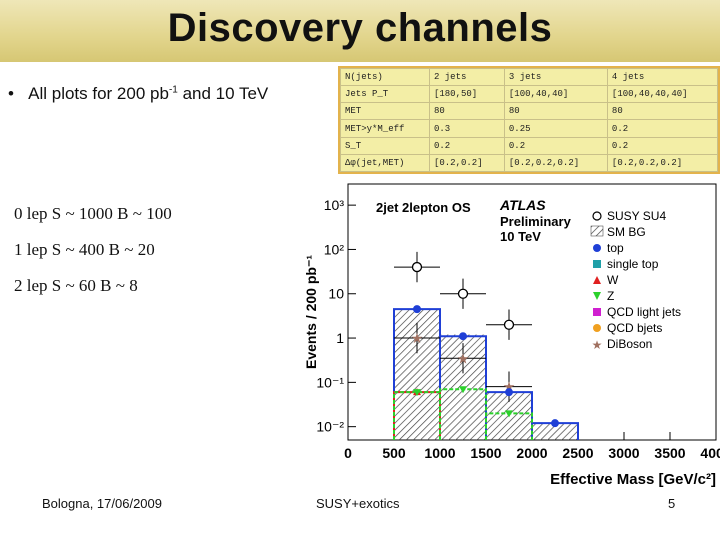 Image resolution: width=720 pixels, height=540 pixels. I want to click on cuts-cell: 0.25, so click(555, 128).